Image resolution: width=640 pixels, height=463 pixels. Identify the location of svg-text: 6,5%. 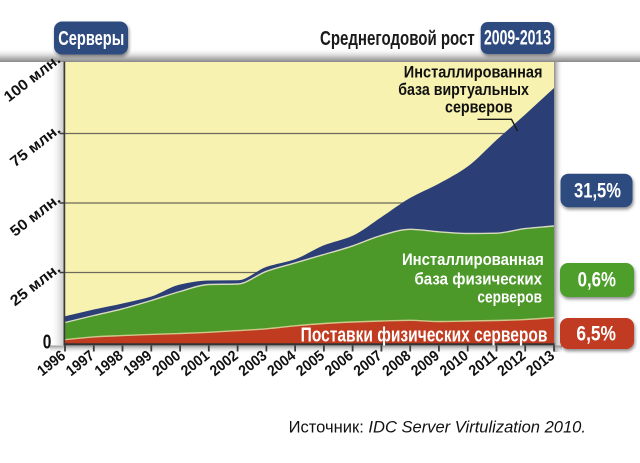
(596, 334).